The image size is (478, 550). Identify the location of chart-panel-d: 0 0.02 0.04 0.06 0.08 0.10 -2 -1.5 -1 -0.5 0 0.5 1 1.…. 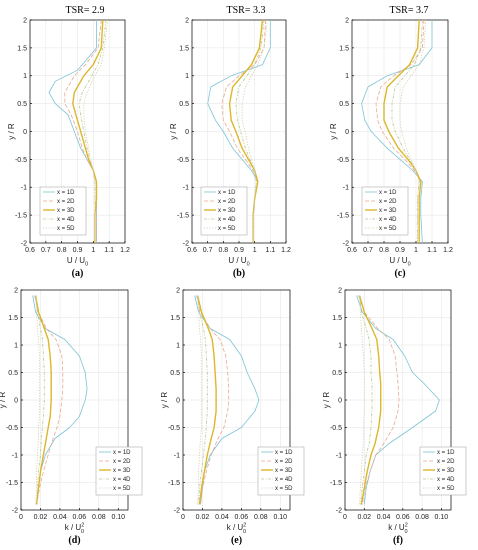
(71, 416).